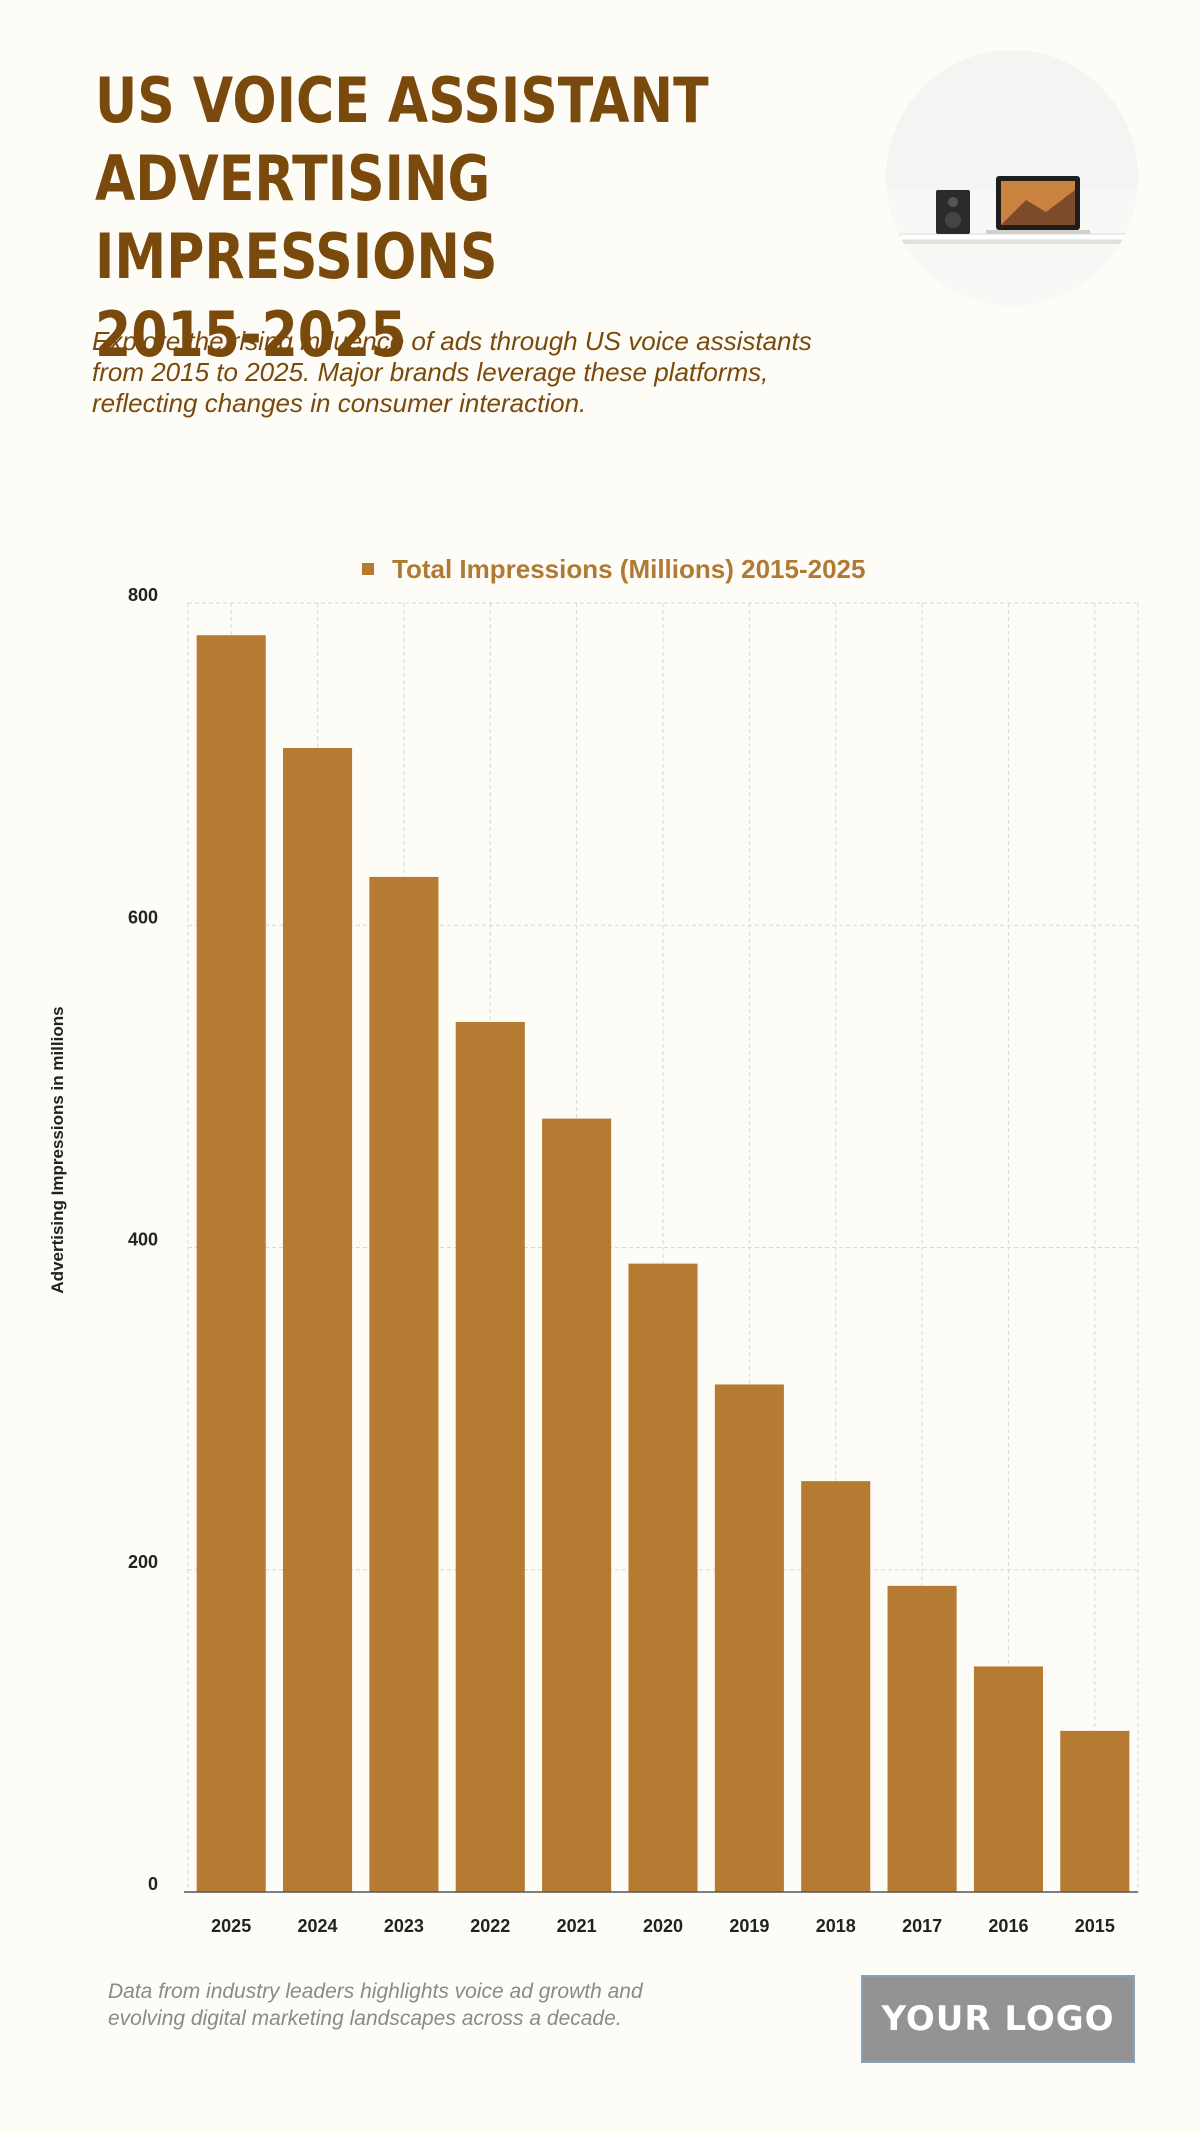 This screenshot has height=2133, width=1200. Describe the element at coordinates (663, 1926) in the screenshot. I see `x-tick-label: 2020` at that location.